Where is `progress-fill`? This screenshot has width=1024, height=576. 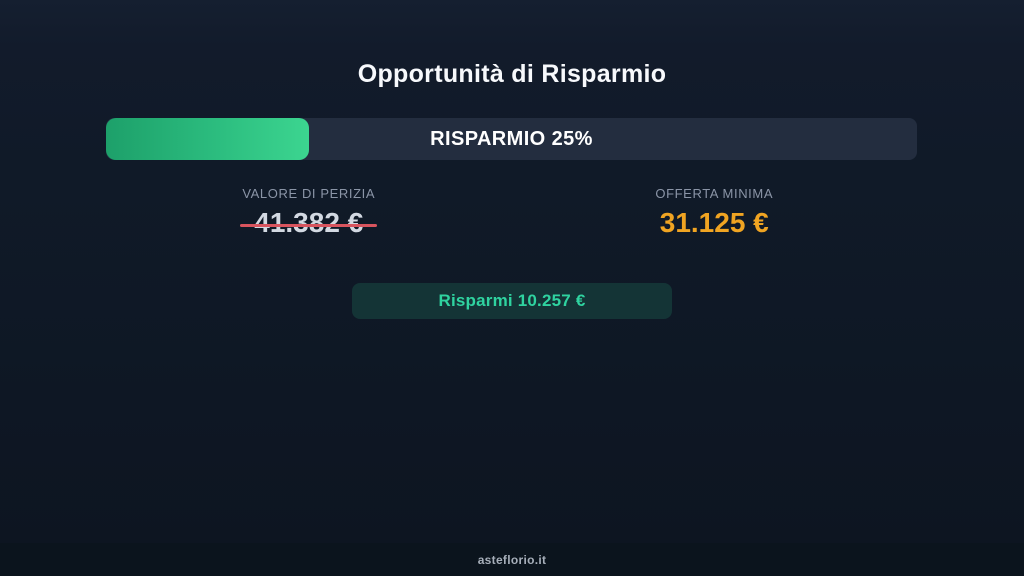 progress-fill is located at coordinates (207, 139).